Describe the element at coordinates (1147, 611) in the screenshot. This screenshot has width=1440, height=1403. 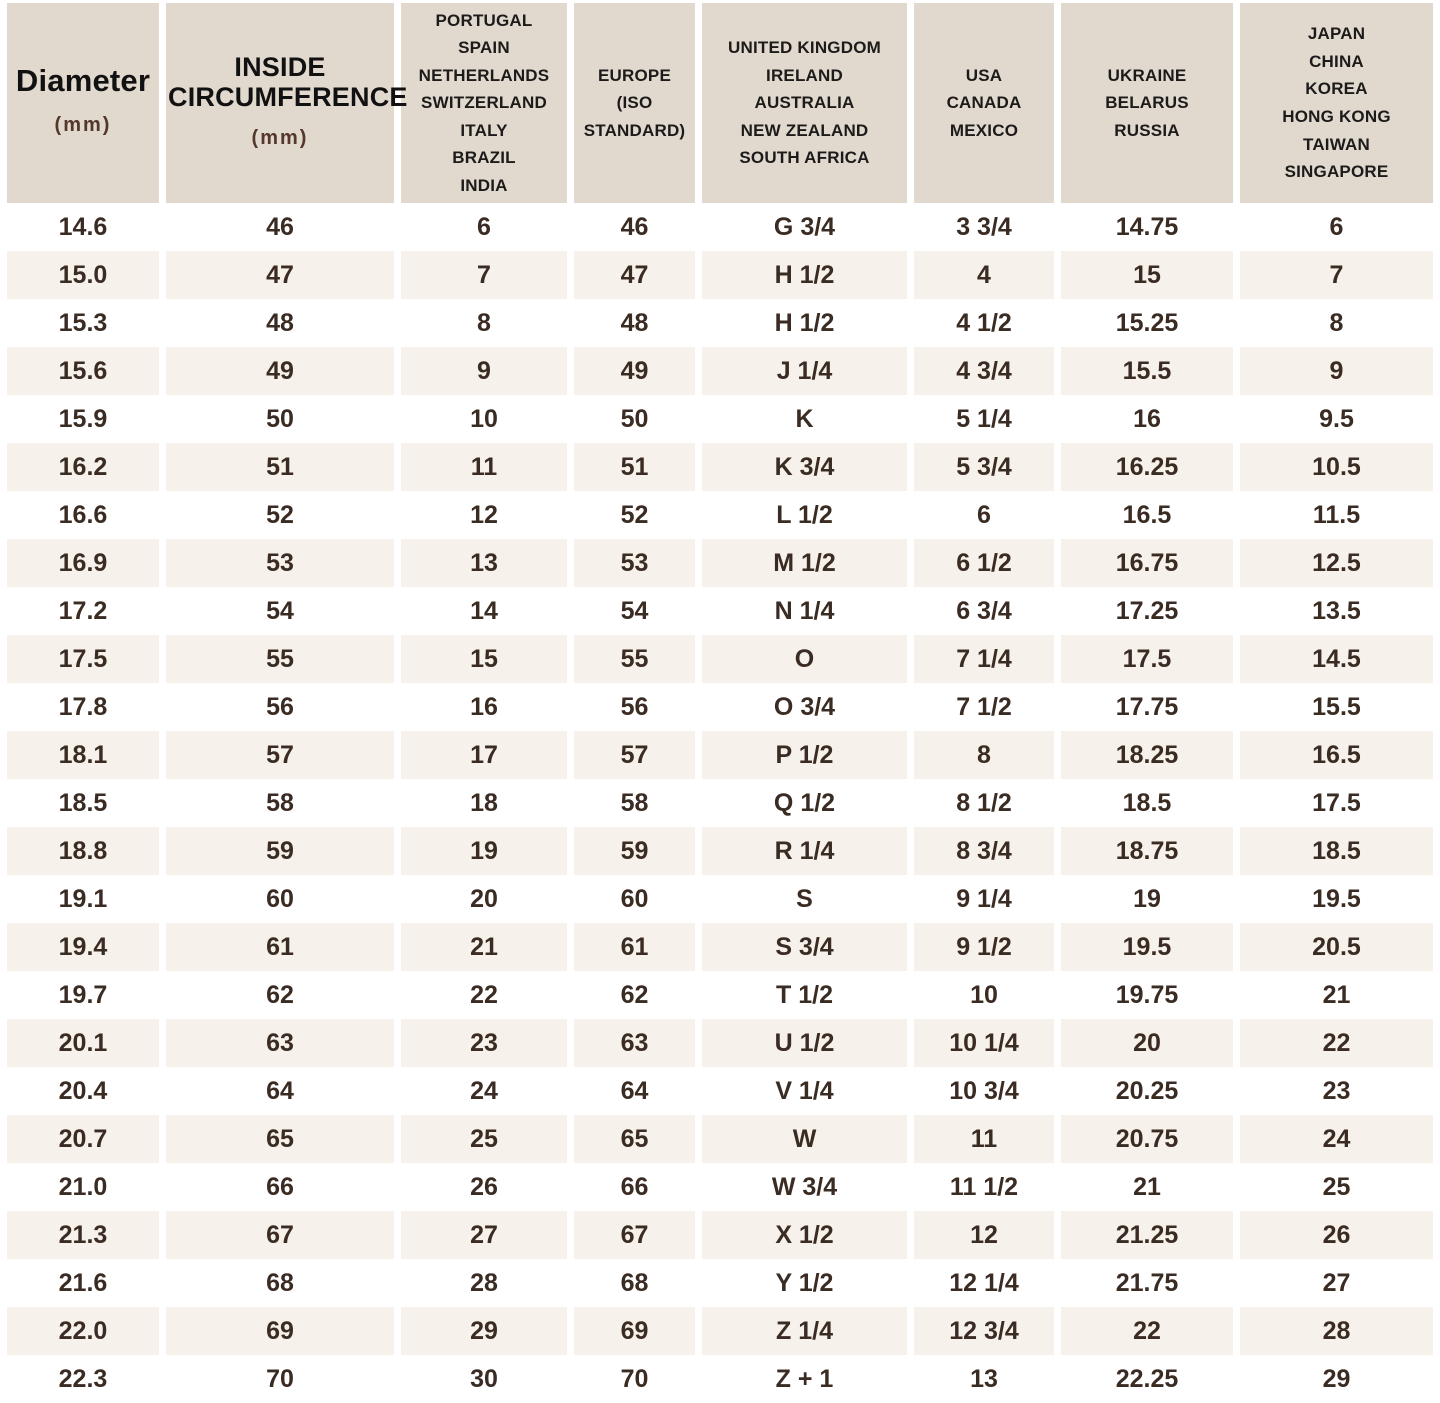
I see `table-cell: 17.25` at that location.